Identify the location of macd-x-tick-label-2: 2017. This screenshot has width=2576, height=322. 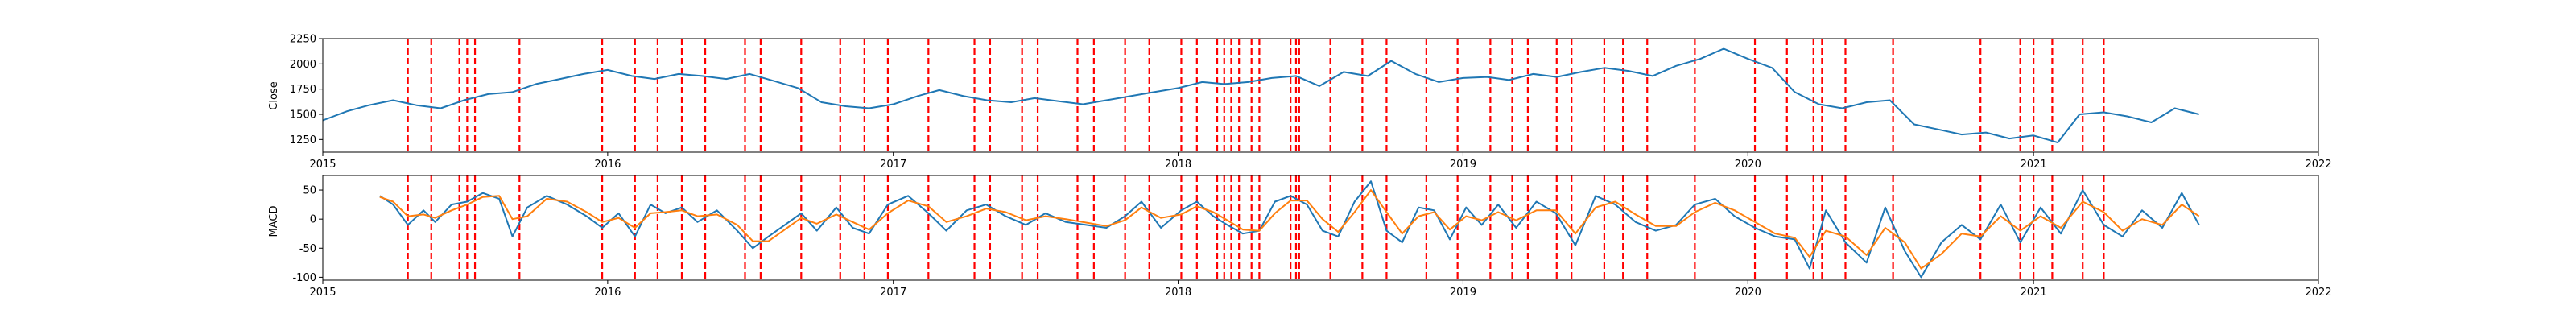
(893, 293).